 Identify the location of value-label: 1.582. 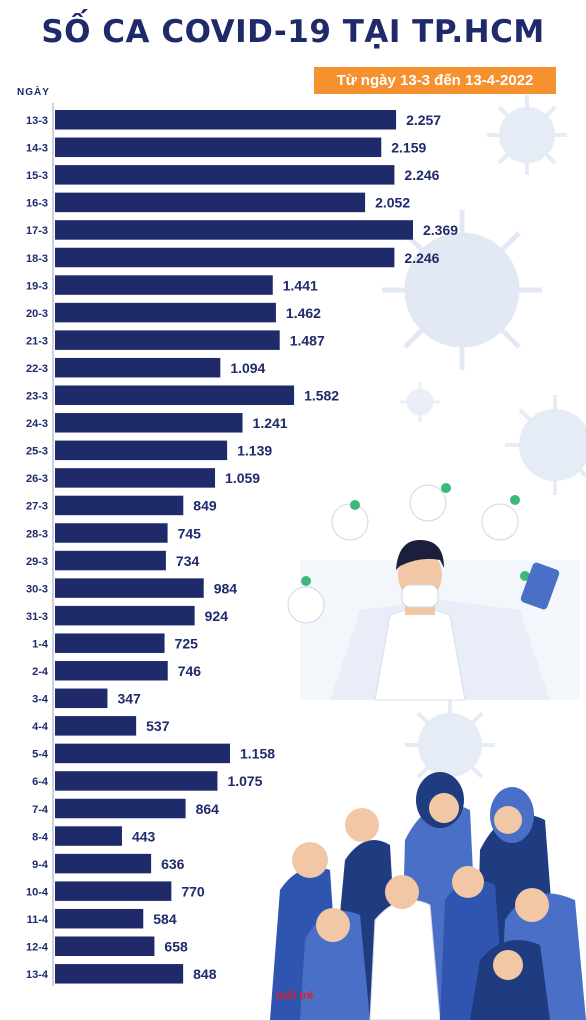
(321, 396).